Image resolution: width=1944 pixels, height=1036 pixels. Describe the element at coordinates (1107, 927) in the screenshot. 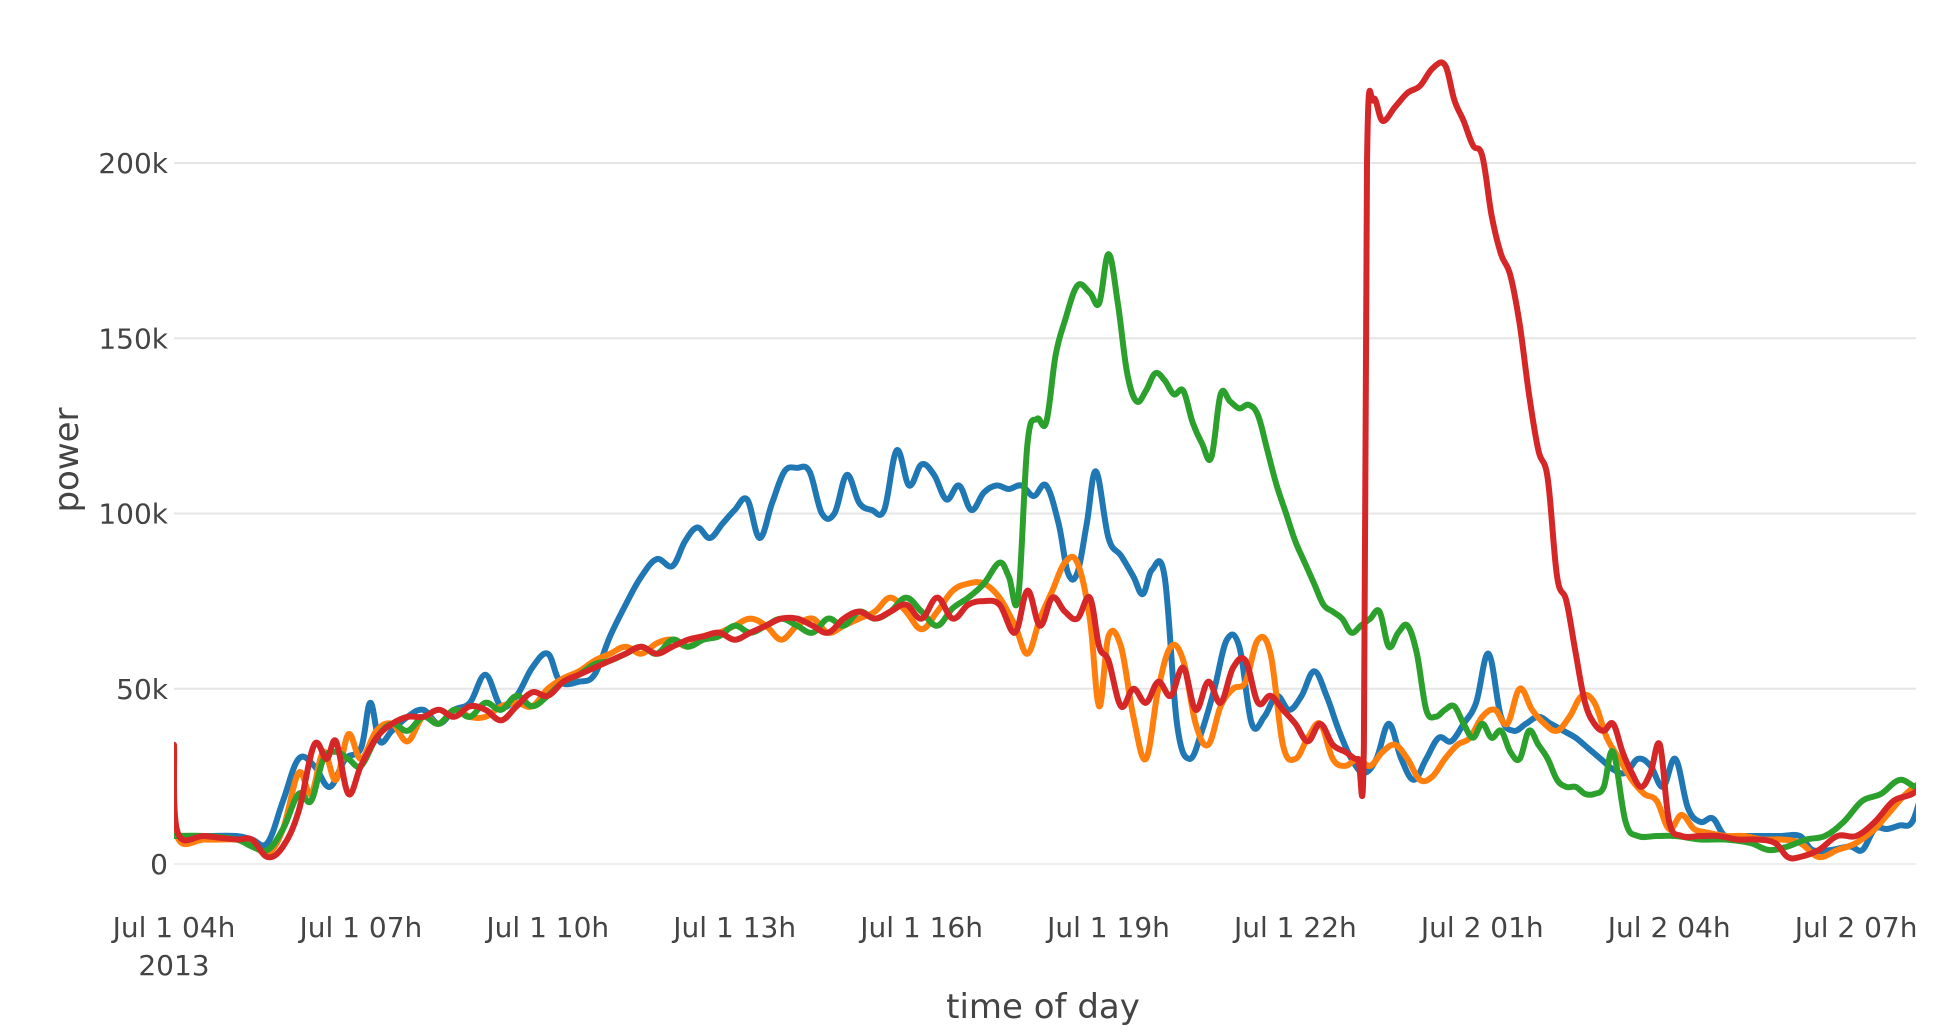

I see `x-tick-label: Jul 1 19h` at that location.